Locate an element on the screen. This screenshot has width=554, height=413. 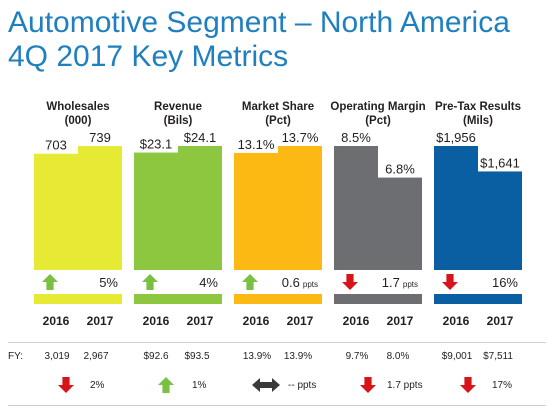
flat-arrow-shape is located at coordinates (266, 385).